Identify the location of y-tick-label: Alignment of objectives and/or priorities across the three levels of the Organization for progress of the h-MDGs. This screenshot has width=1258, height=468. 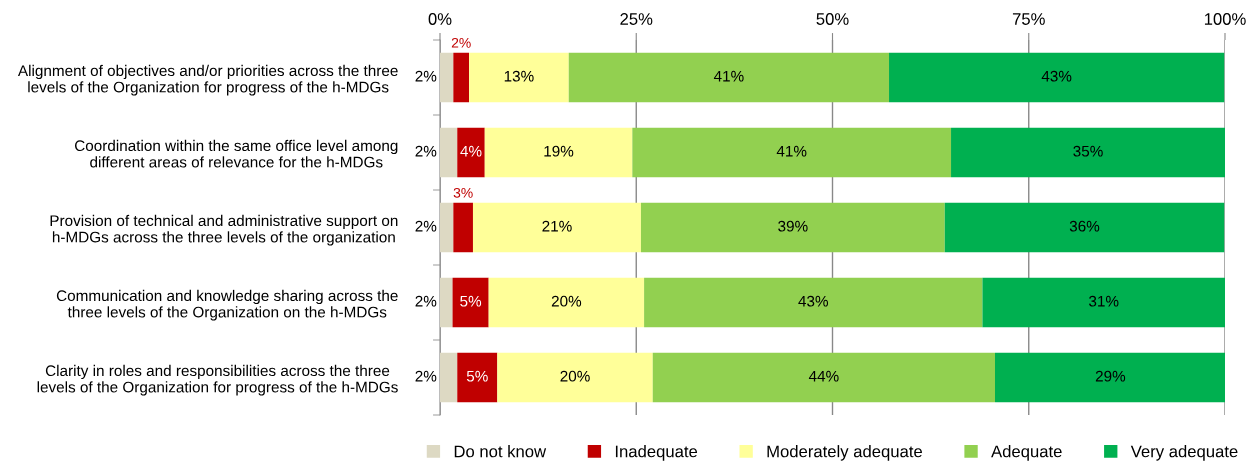
(207, 80).